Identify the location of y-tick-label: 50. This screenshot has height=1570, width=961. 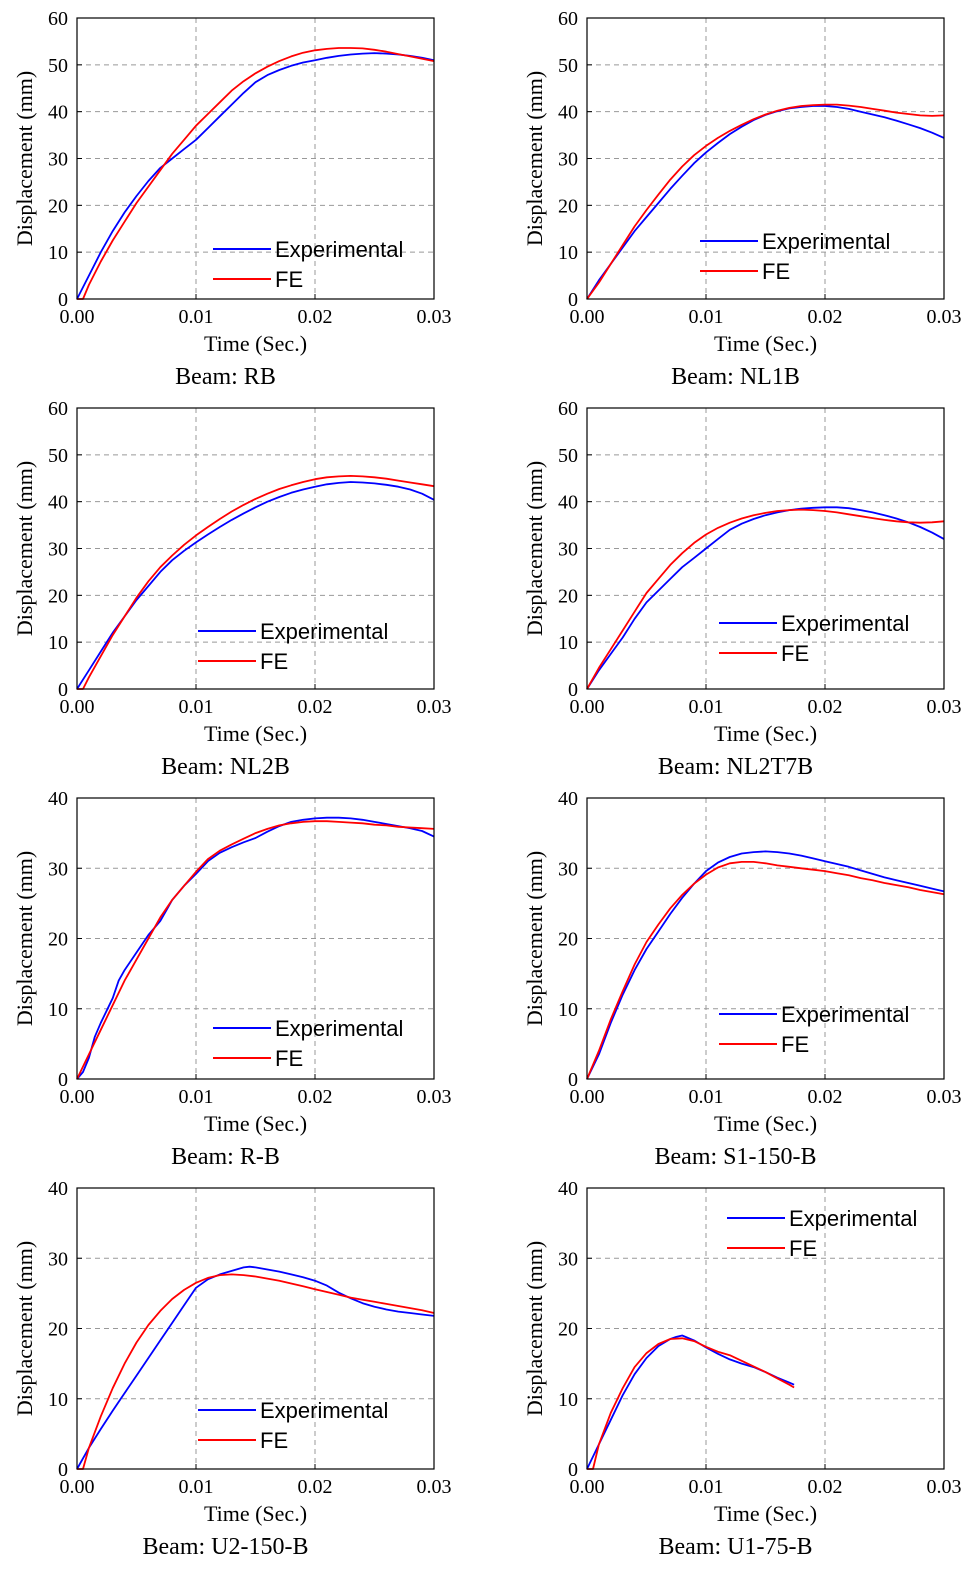
(58, 456).